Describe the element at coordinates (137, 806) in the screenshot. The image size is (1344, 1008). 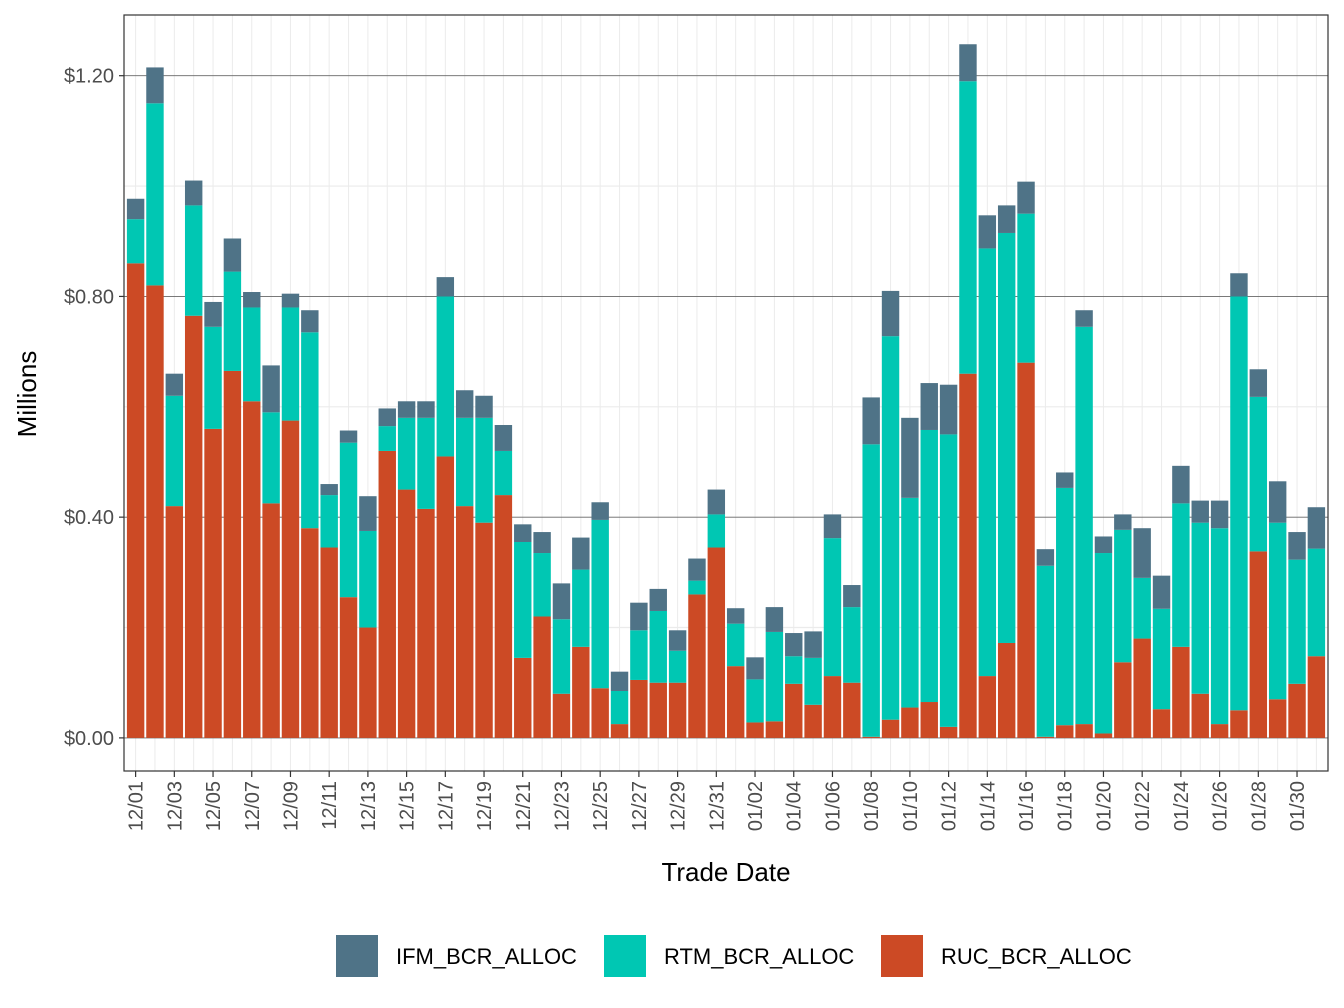
I see `x-tick-label: 12/01` at that location.